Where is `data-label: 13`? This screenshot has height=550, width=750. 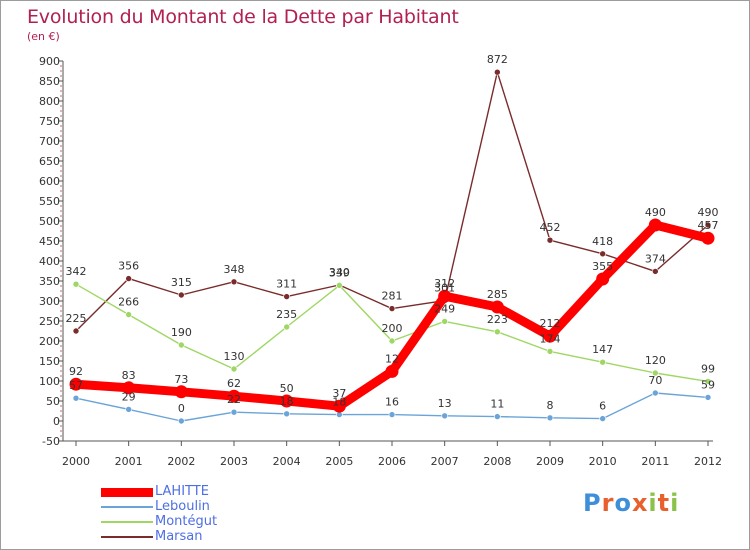
data-label: 13 is located at coordinates (445, 403).